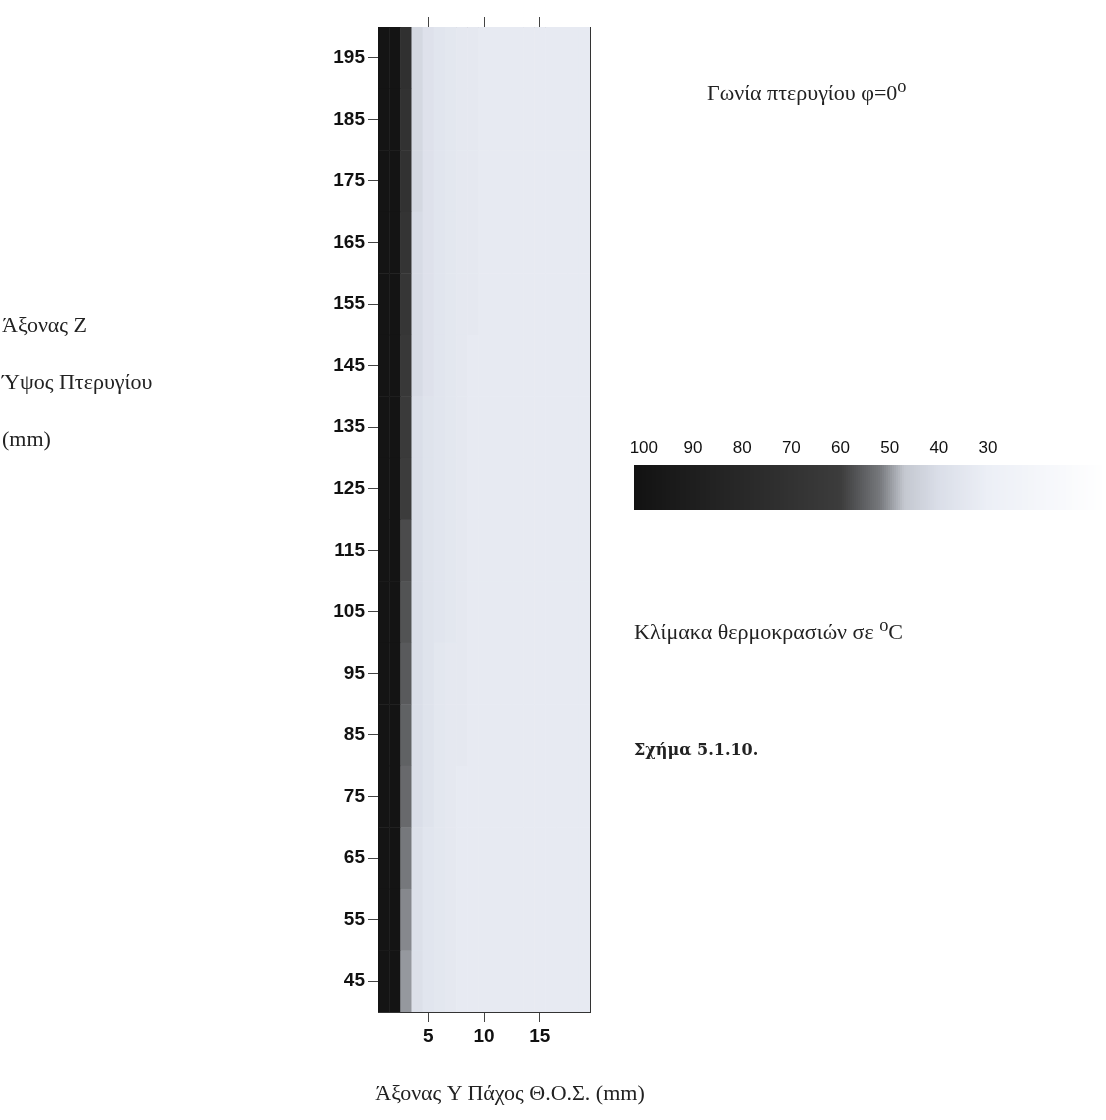 The image size is (1106, 1120). I want to click on color-bar-label: 40, so click(939, 448).